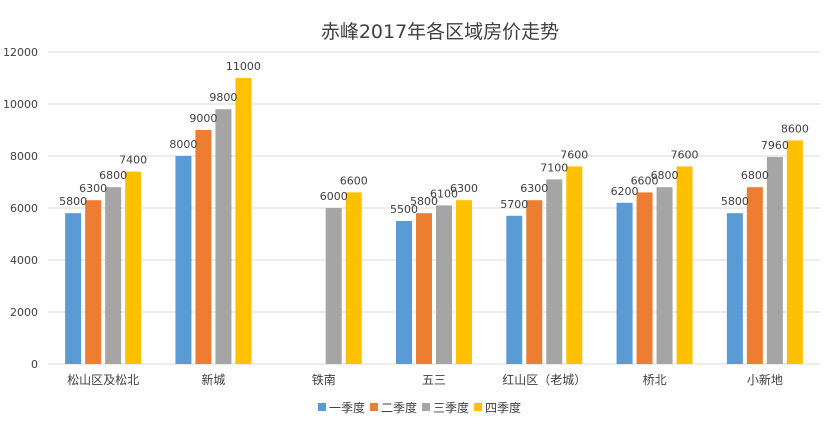 This screenshot has width=840, height=431. Describe the element at coordinates (243, 66) in the screenshot. I see `data-label: 11000` at that location.